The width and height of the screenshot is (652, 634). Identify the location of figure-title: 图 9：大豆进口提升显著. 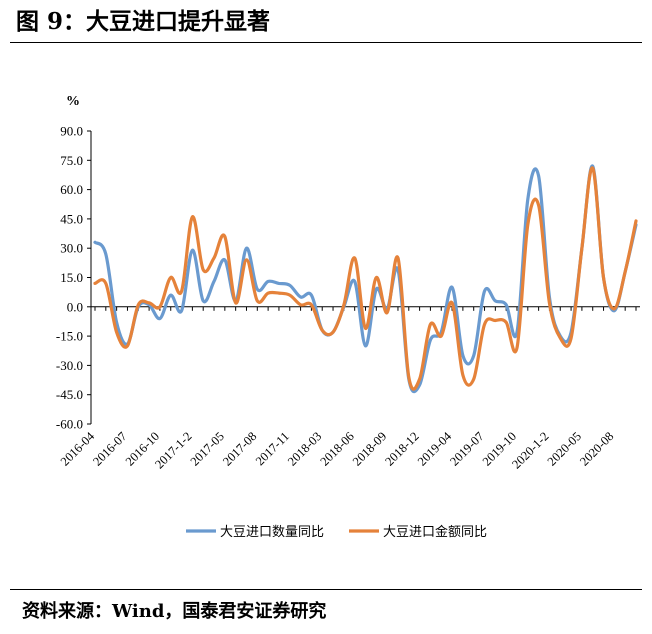
(143, 21).